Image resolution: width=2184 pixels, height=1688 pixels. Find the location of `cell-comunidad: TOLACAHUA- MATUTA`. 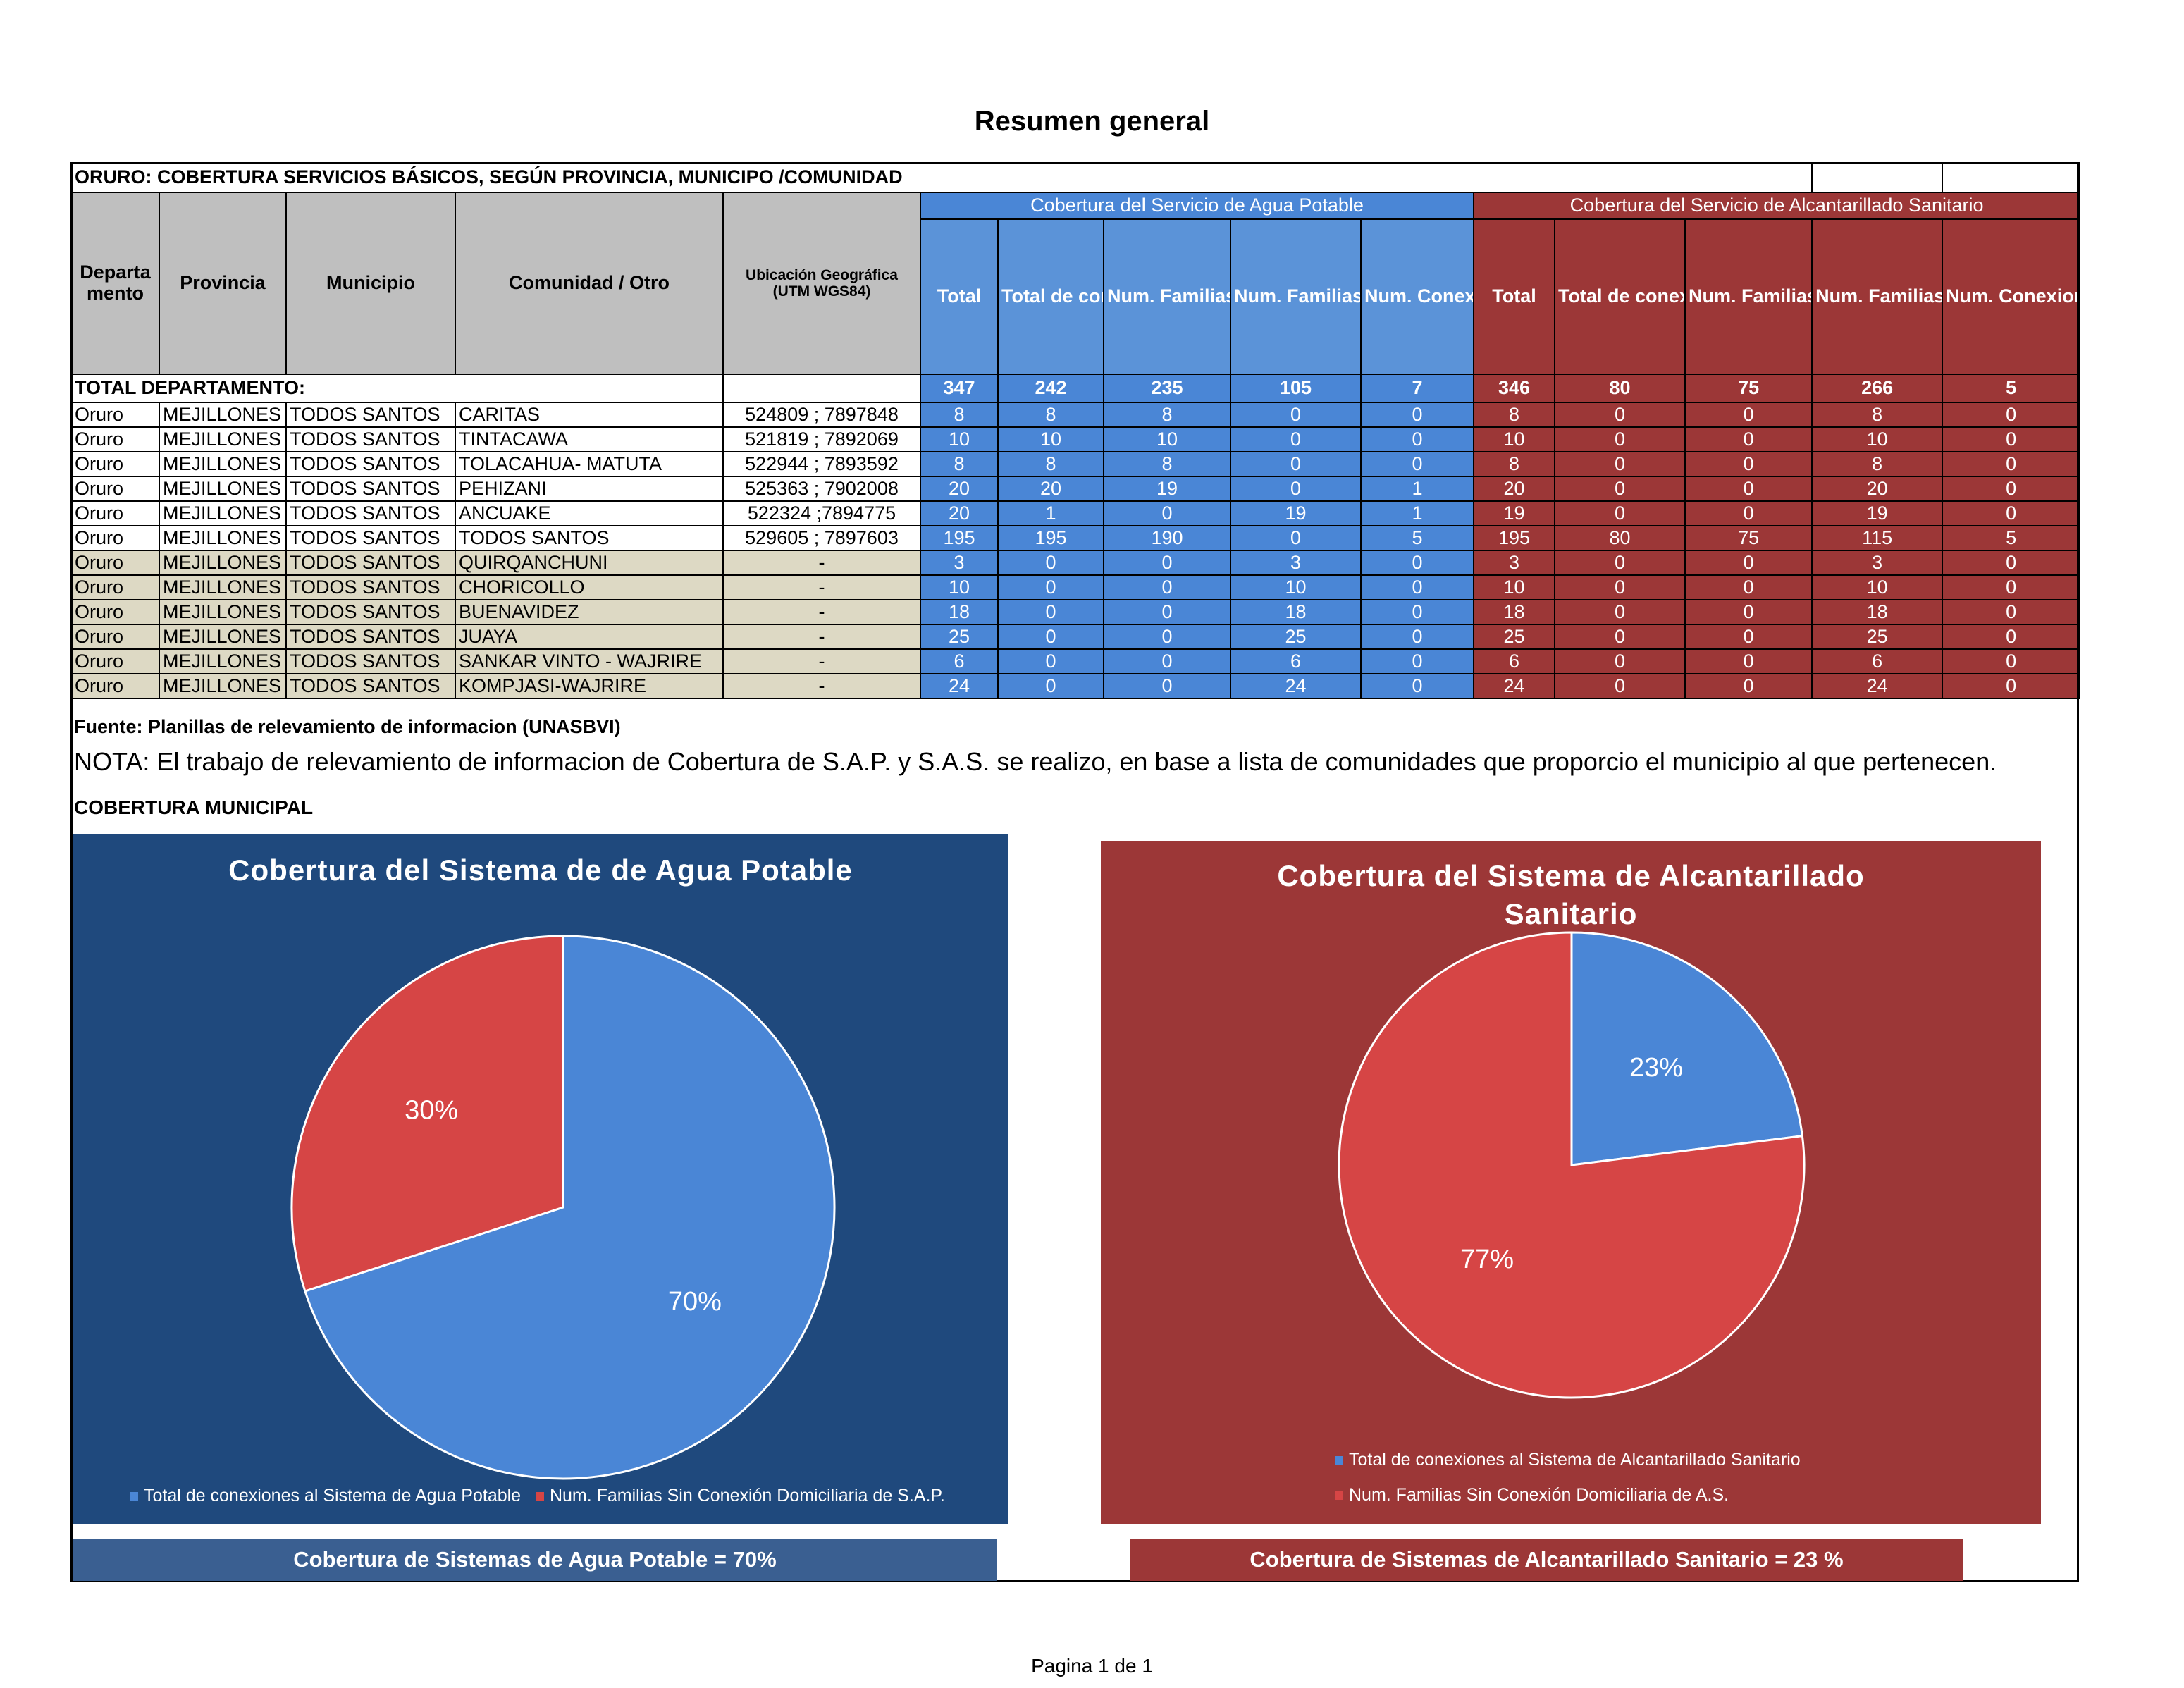

cell-comunidad: TOLACAHUA- MATUTA is located at coordinates (589, 464).